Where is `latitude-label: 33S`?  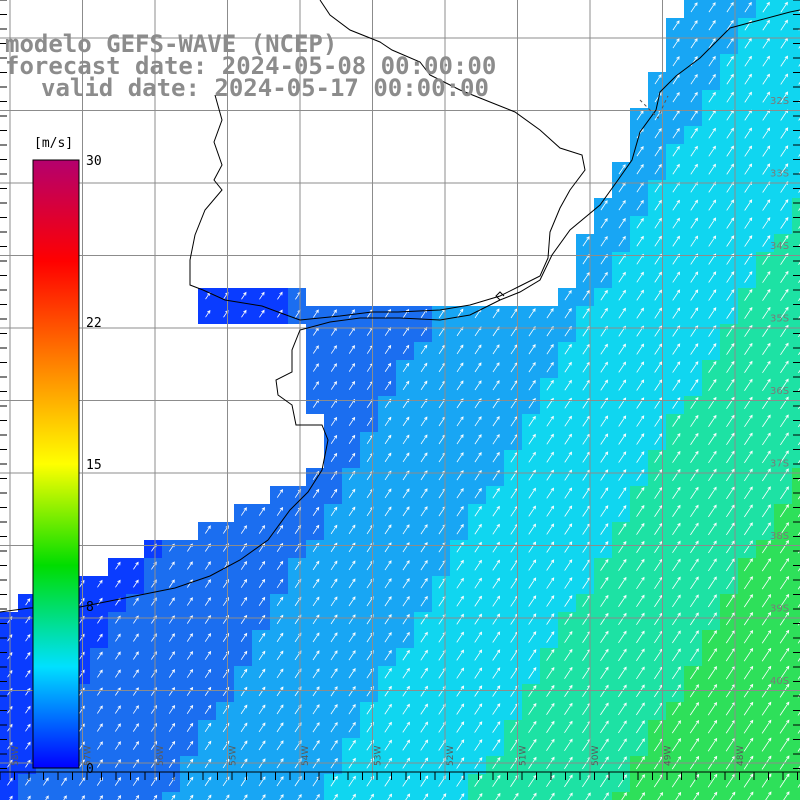
latitude-label: 33S is located at coordinates (779, 174).